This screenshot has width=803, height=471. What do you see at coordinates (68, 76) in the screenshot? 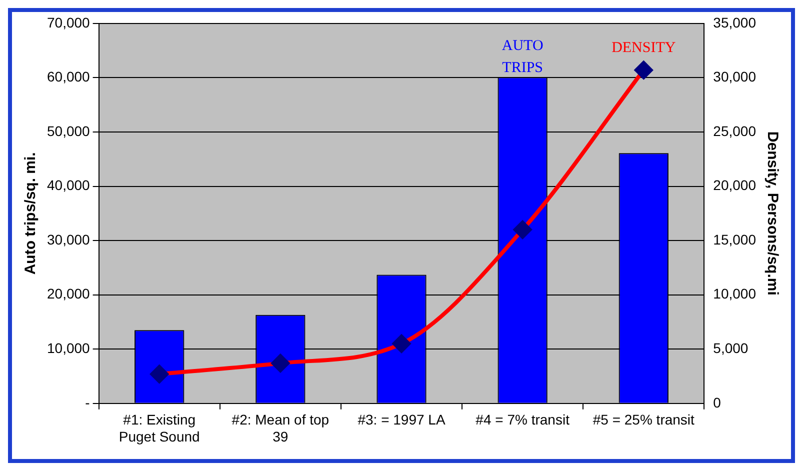
I see `y-tick-label: 60,000` at bounding box center [68, 76].